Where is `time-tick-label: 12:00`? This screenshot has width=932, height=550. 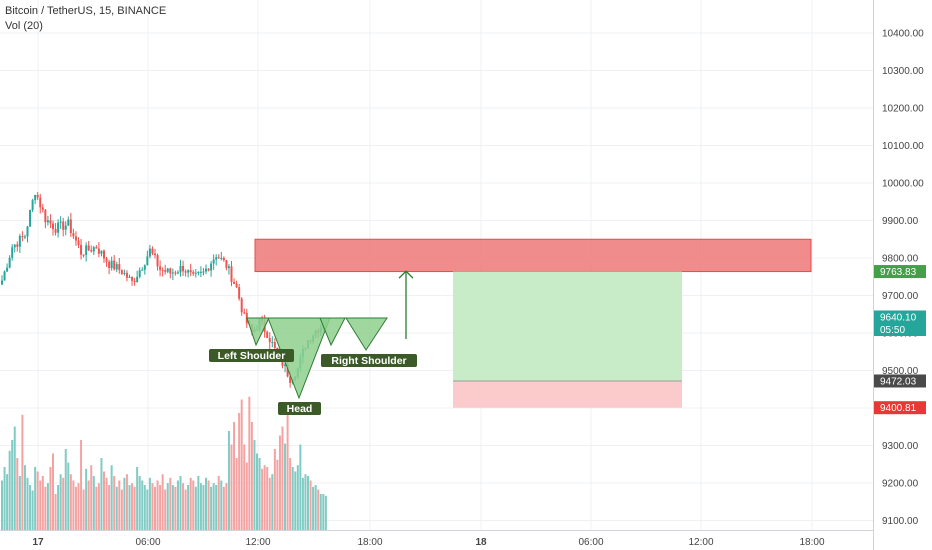 time-tick-label: 12:00 is located at coordinates (700, 542).